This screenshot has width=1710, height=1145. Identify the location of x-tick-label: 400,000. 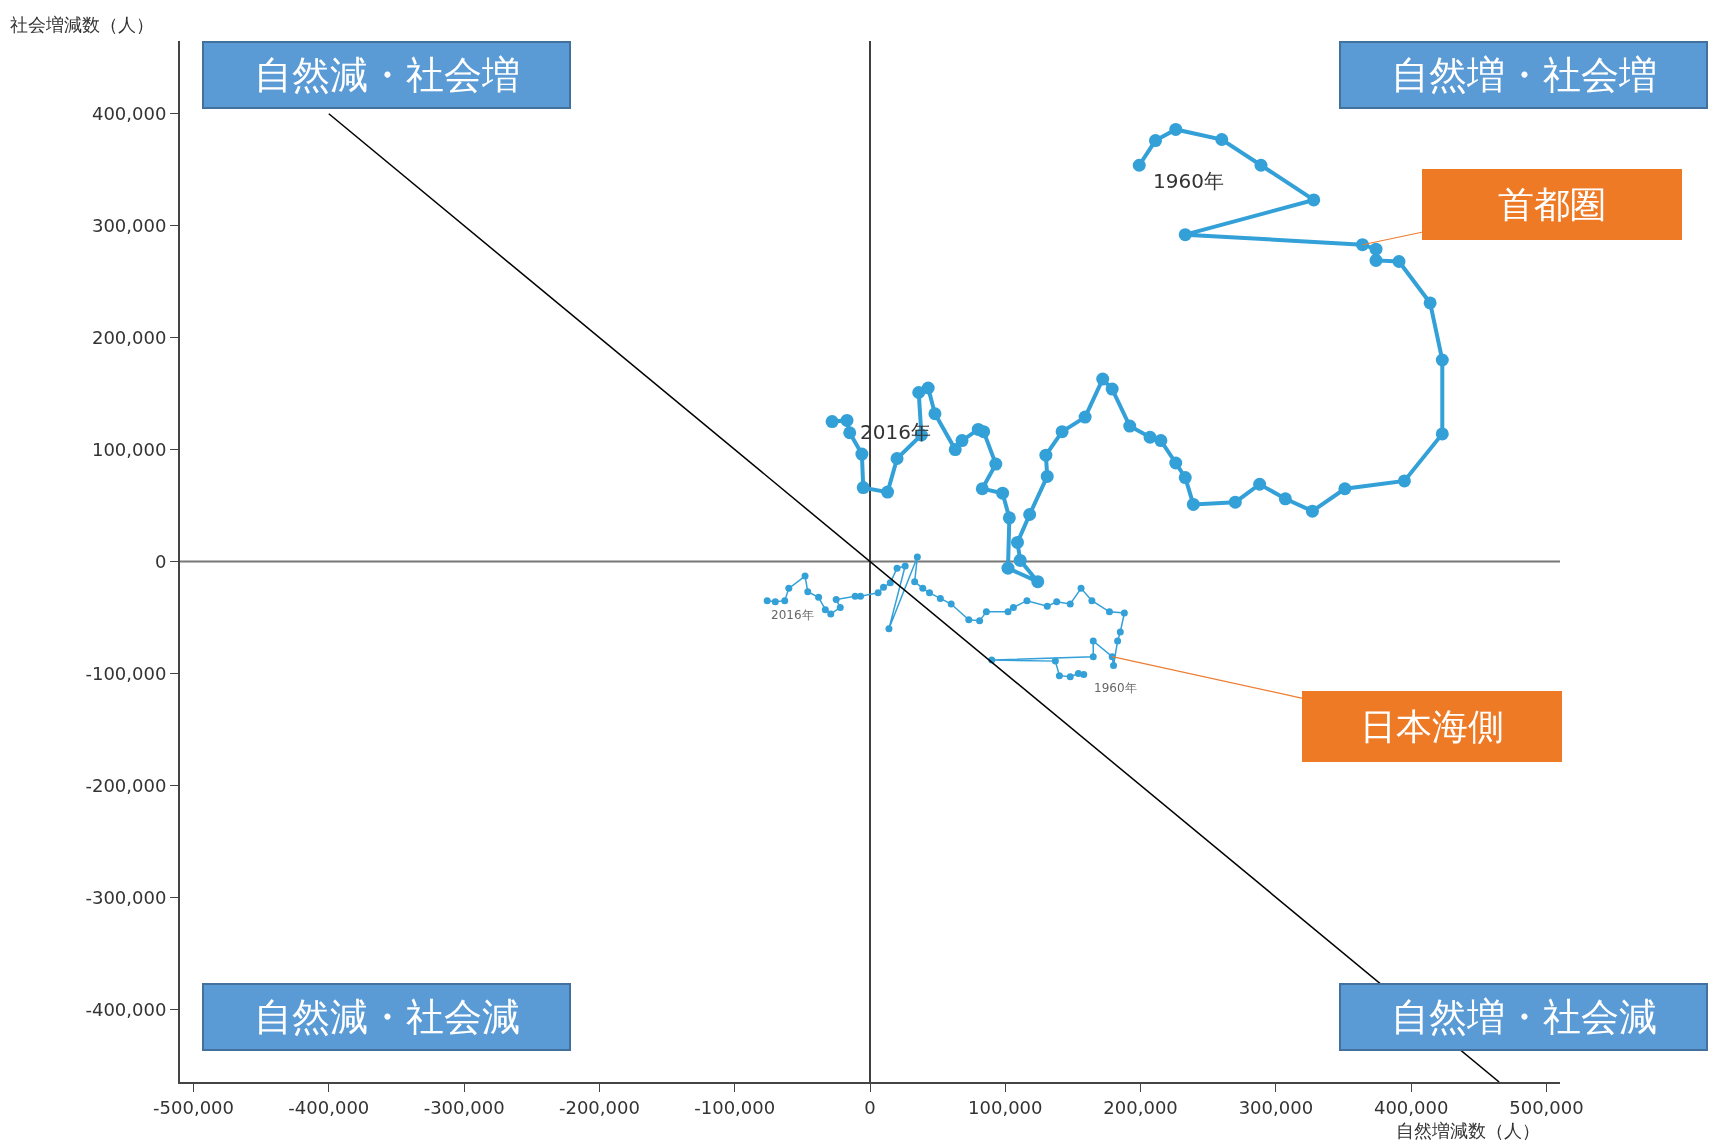
(1411, 1107).